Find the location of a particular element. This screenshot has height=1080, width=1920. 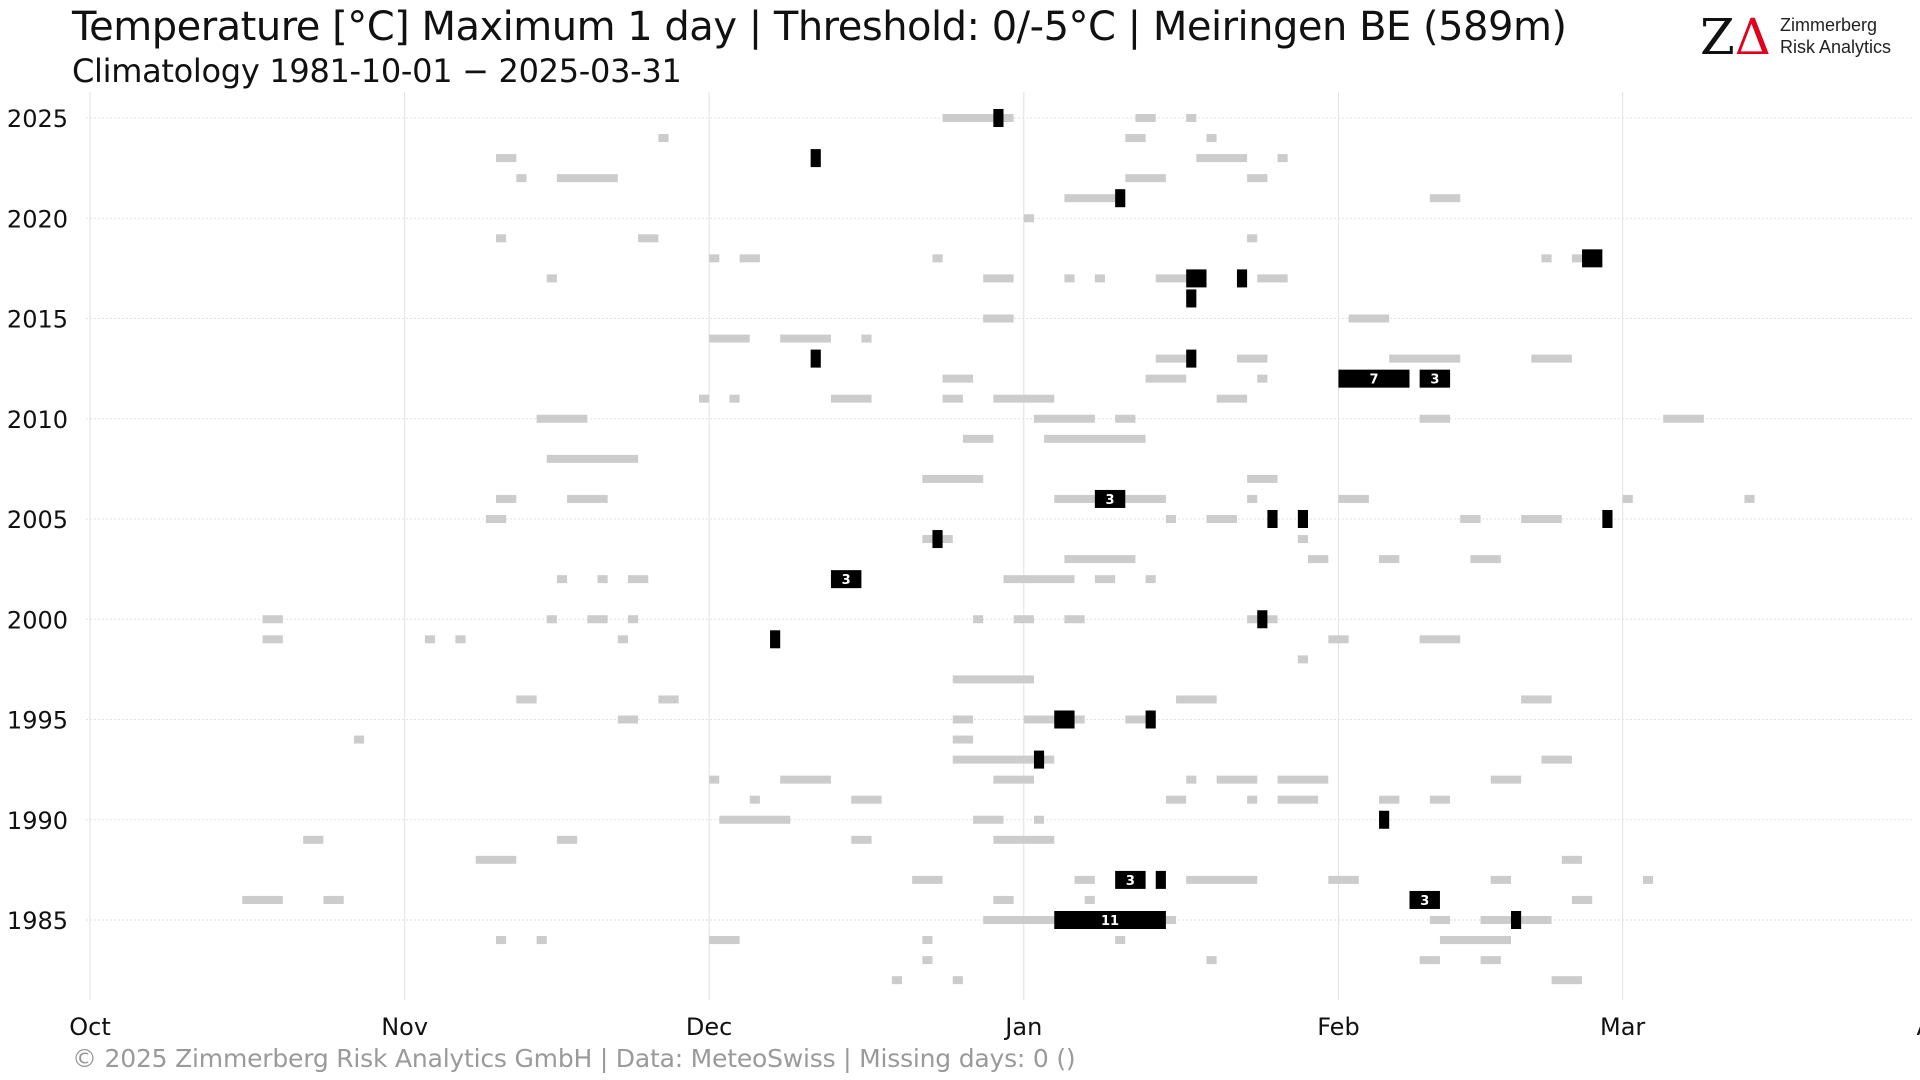

y-tick-label: 2025 is located at coordinates (37, 119).